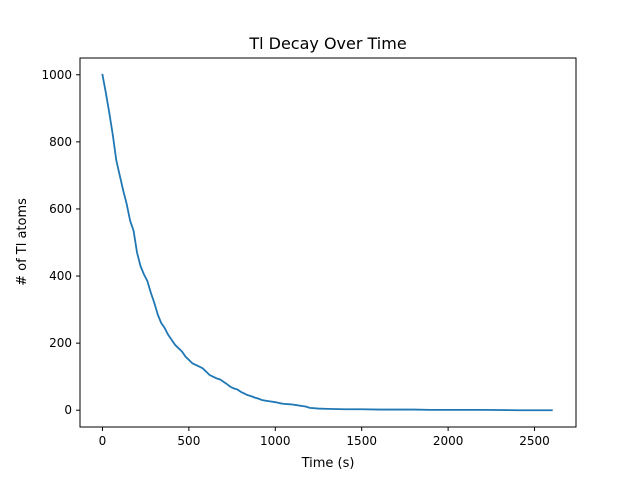 This screenshot has width=640, height=480. What do you see at coordinates (448, 441) in the screenshot?
I see `x-tick-label: 2000` at bounding box center [448, 441].